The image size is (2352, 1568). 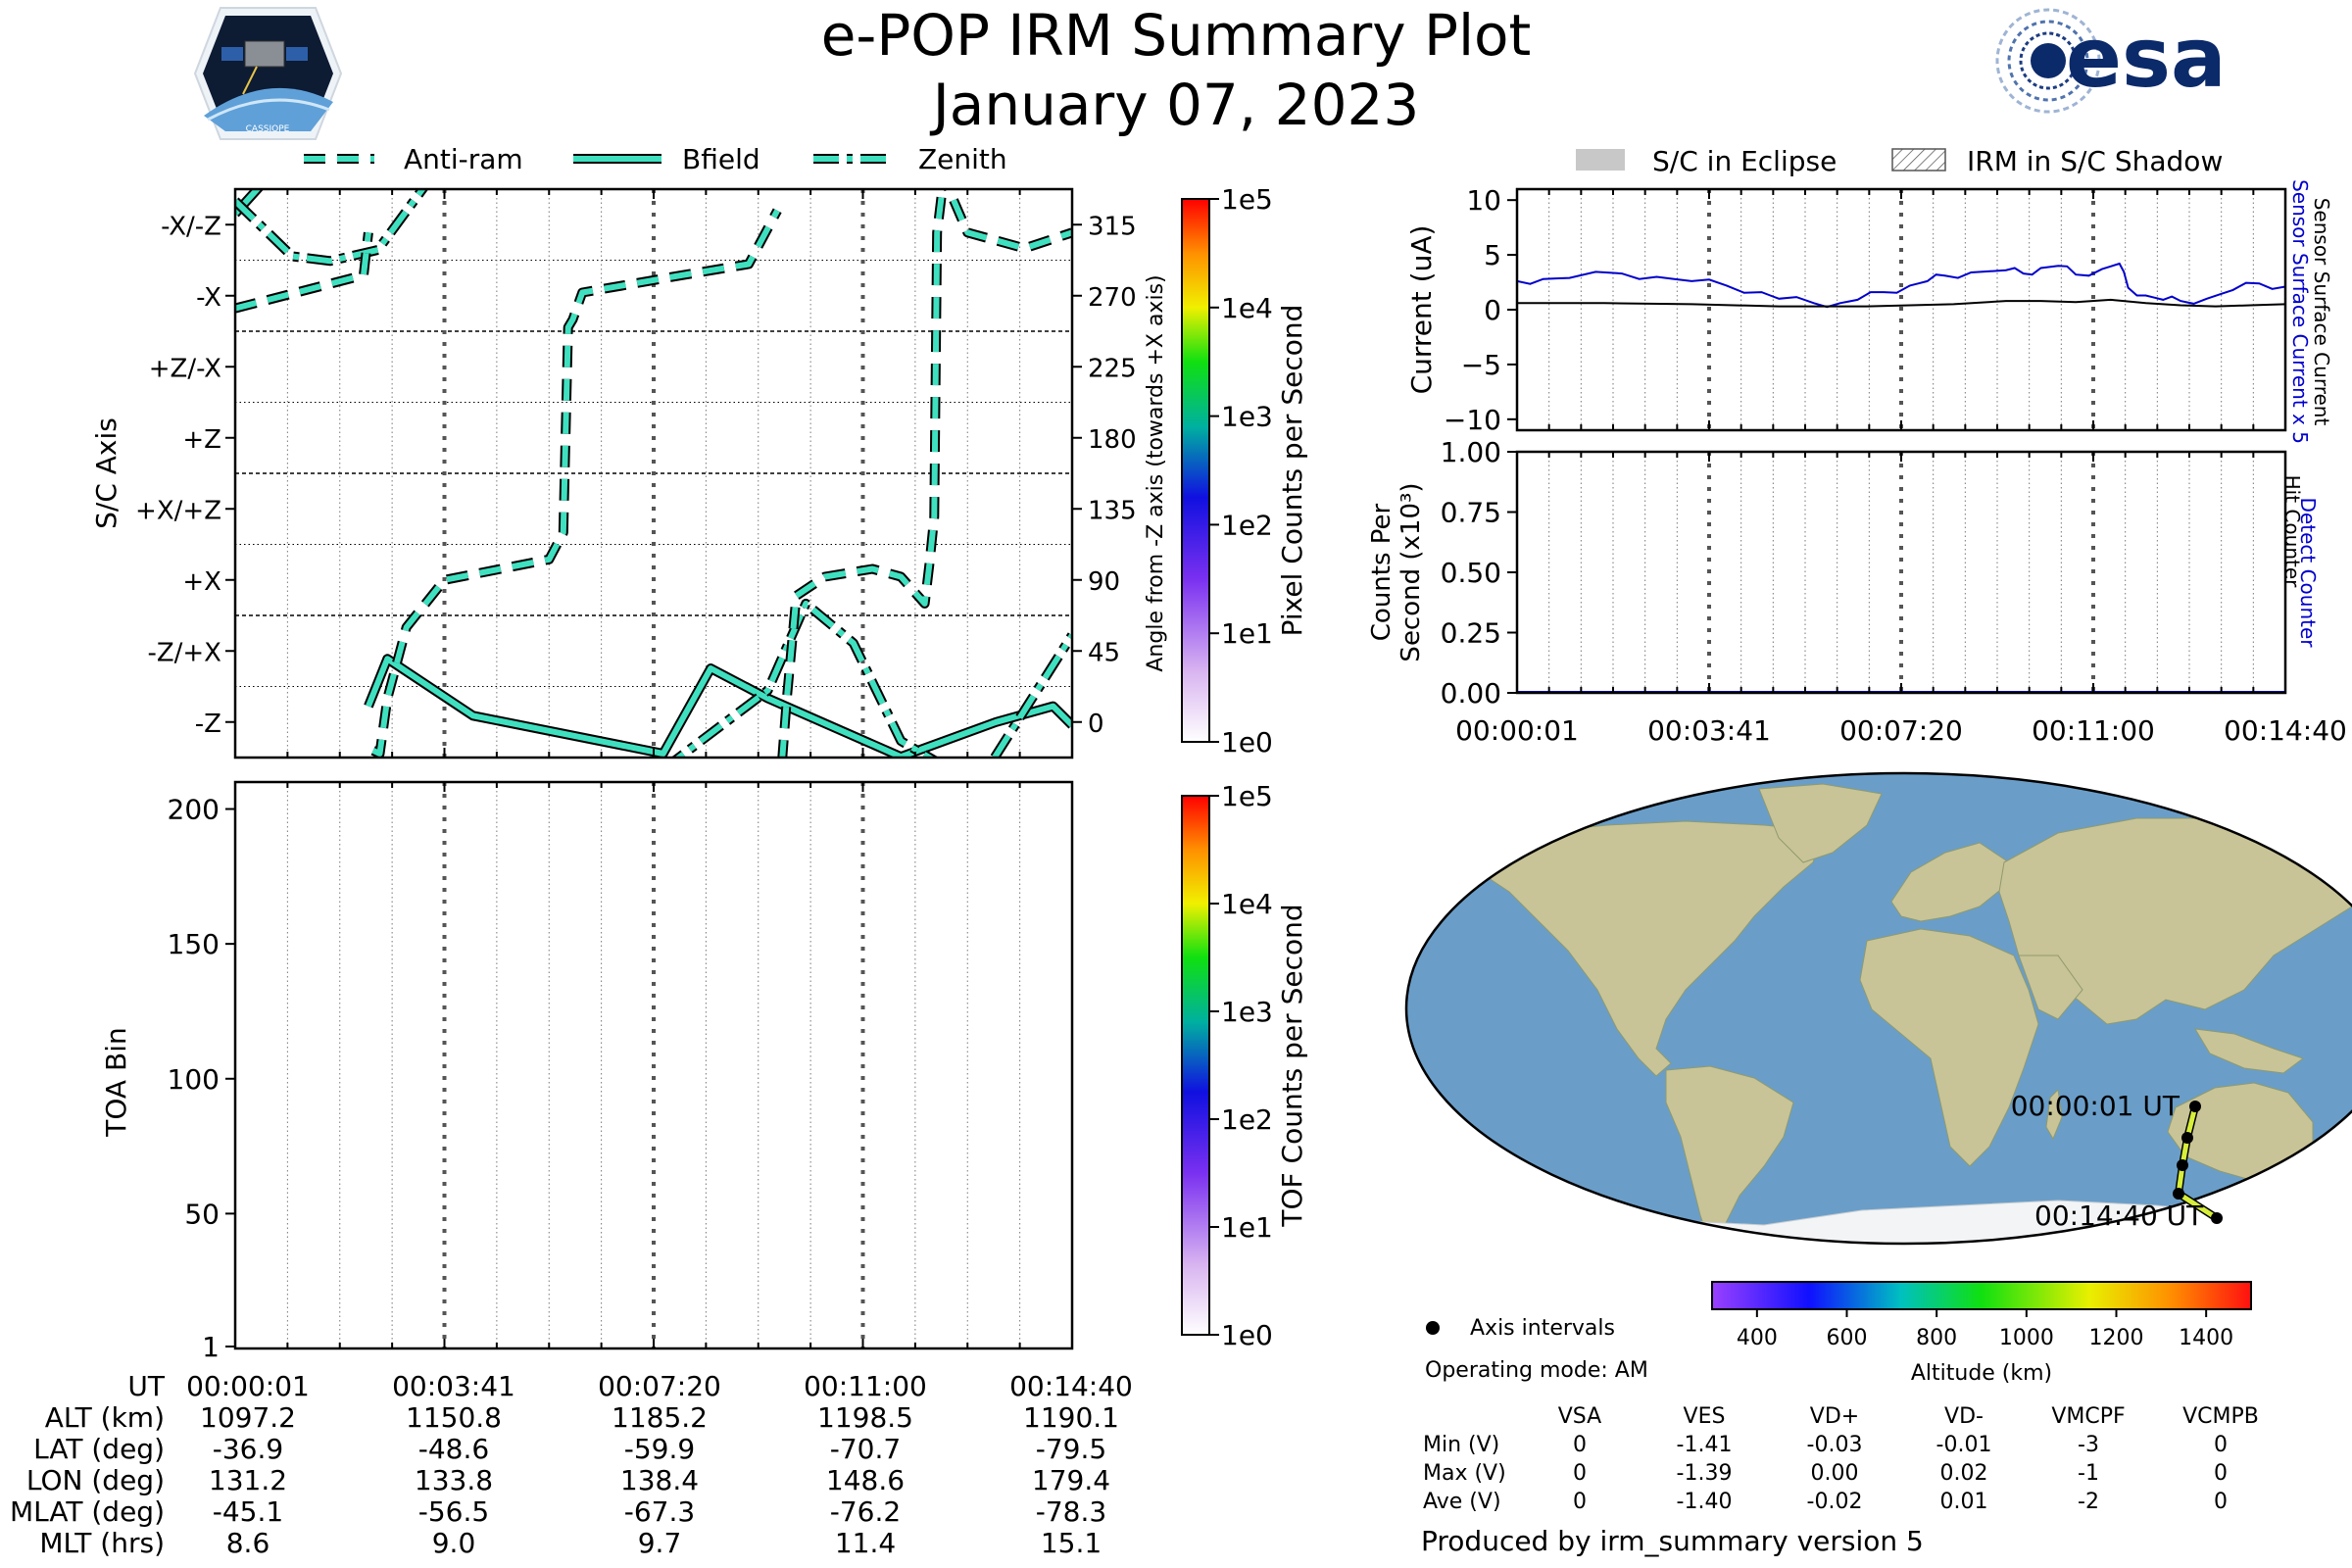 What do you see at coordinates (1247, 1227) in the screenshot?
I see `colorbar-tick-label: 1e1` at bounding box center [1247, 1227].